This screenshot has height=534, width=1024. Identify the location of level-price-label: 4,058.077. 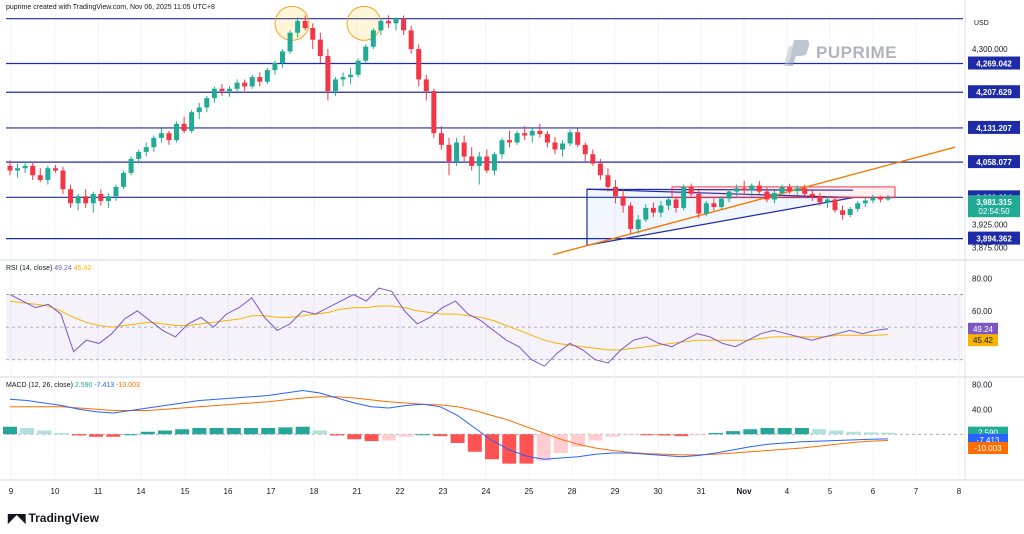
(994, 162).